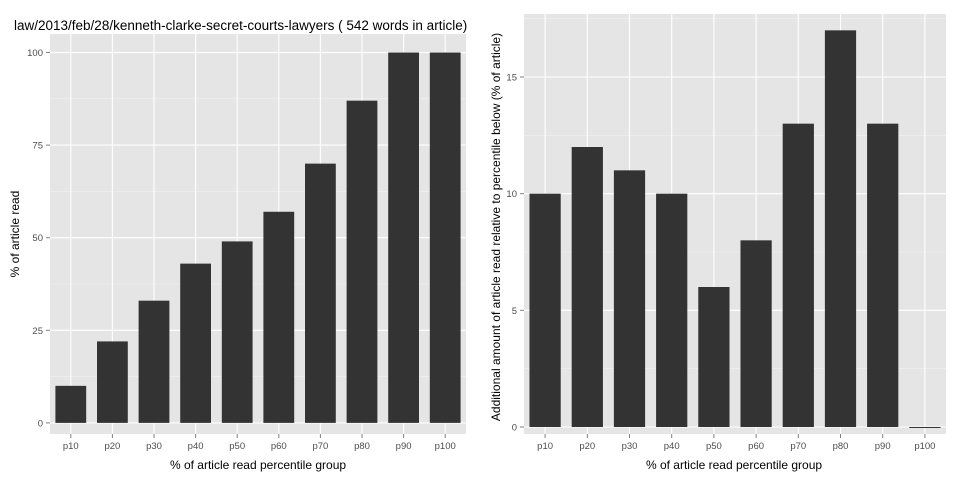  Describe the element at coordinates (515, 253) in the screenshot. I see `right-y-axis-ticks: 0 5 10 15` at that location.